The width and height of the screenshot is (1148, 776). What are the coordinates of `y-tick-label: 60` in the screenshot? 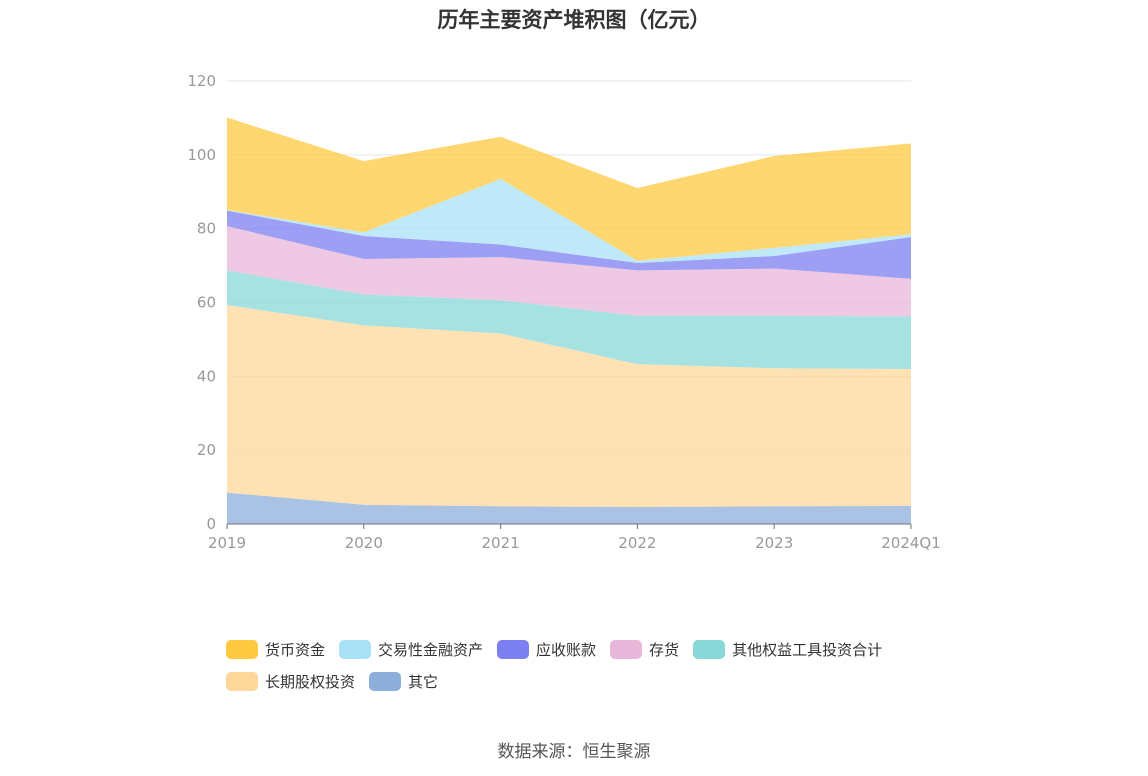 It's located at (206, 303).